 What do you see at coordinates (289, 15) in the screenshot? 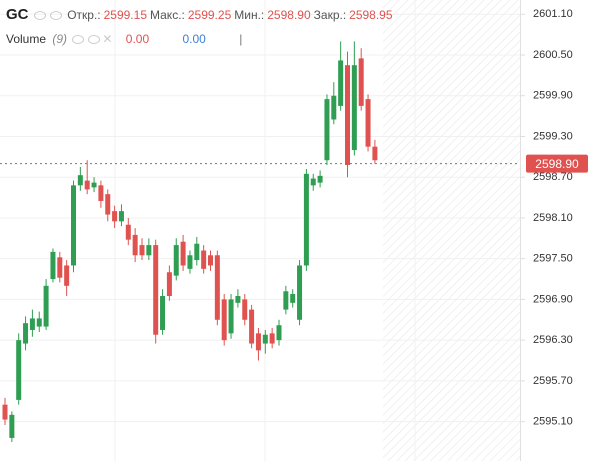
I see `ohlc-value: 2598.90` at bounding box center [289, 15].